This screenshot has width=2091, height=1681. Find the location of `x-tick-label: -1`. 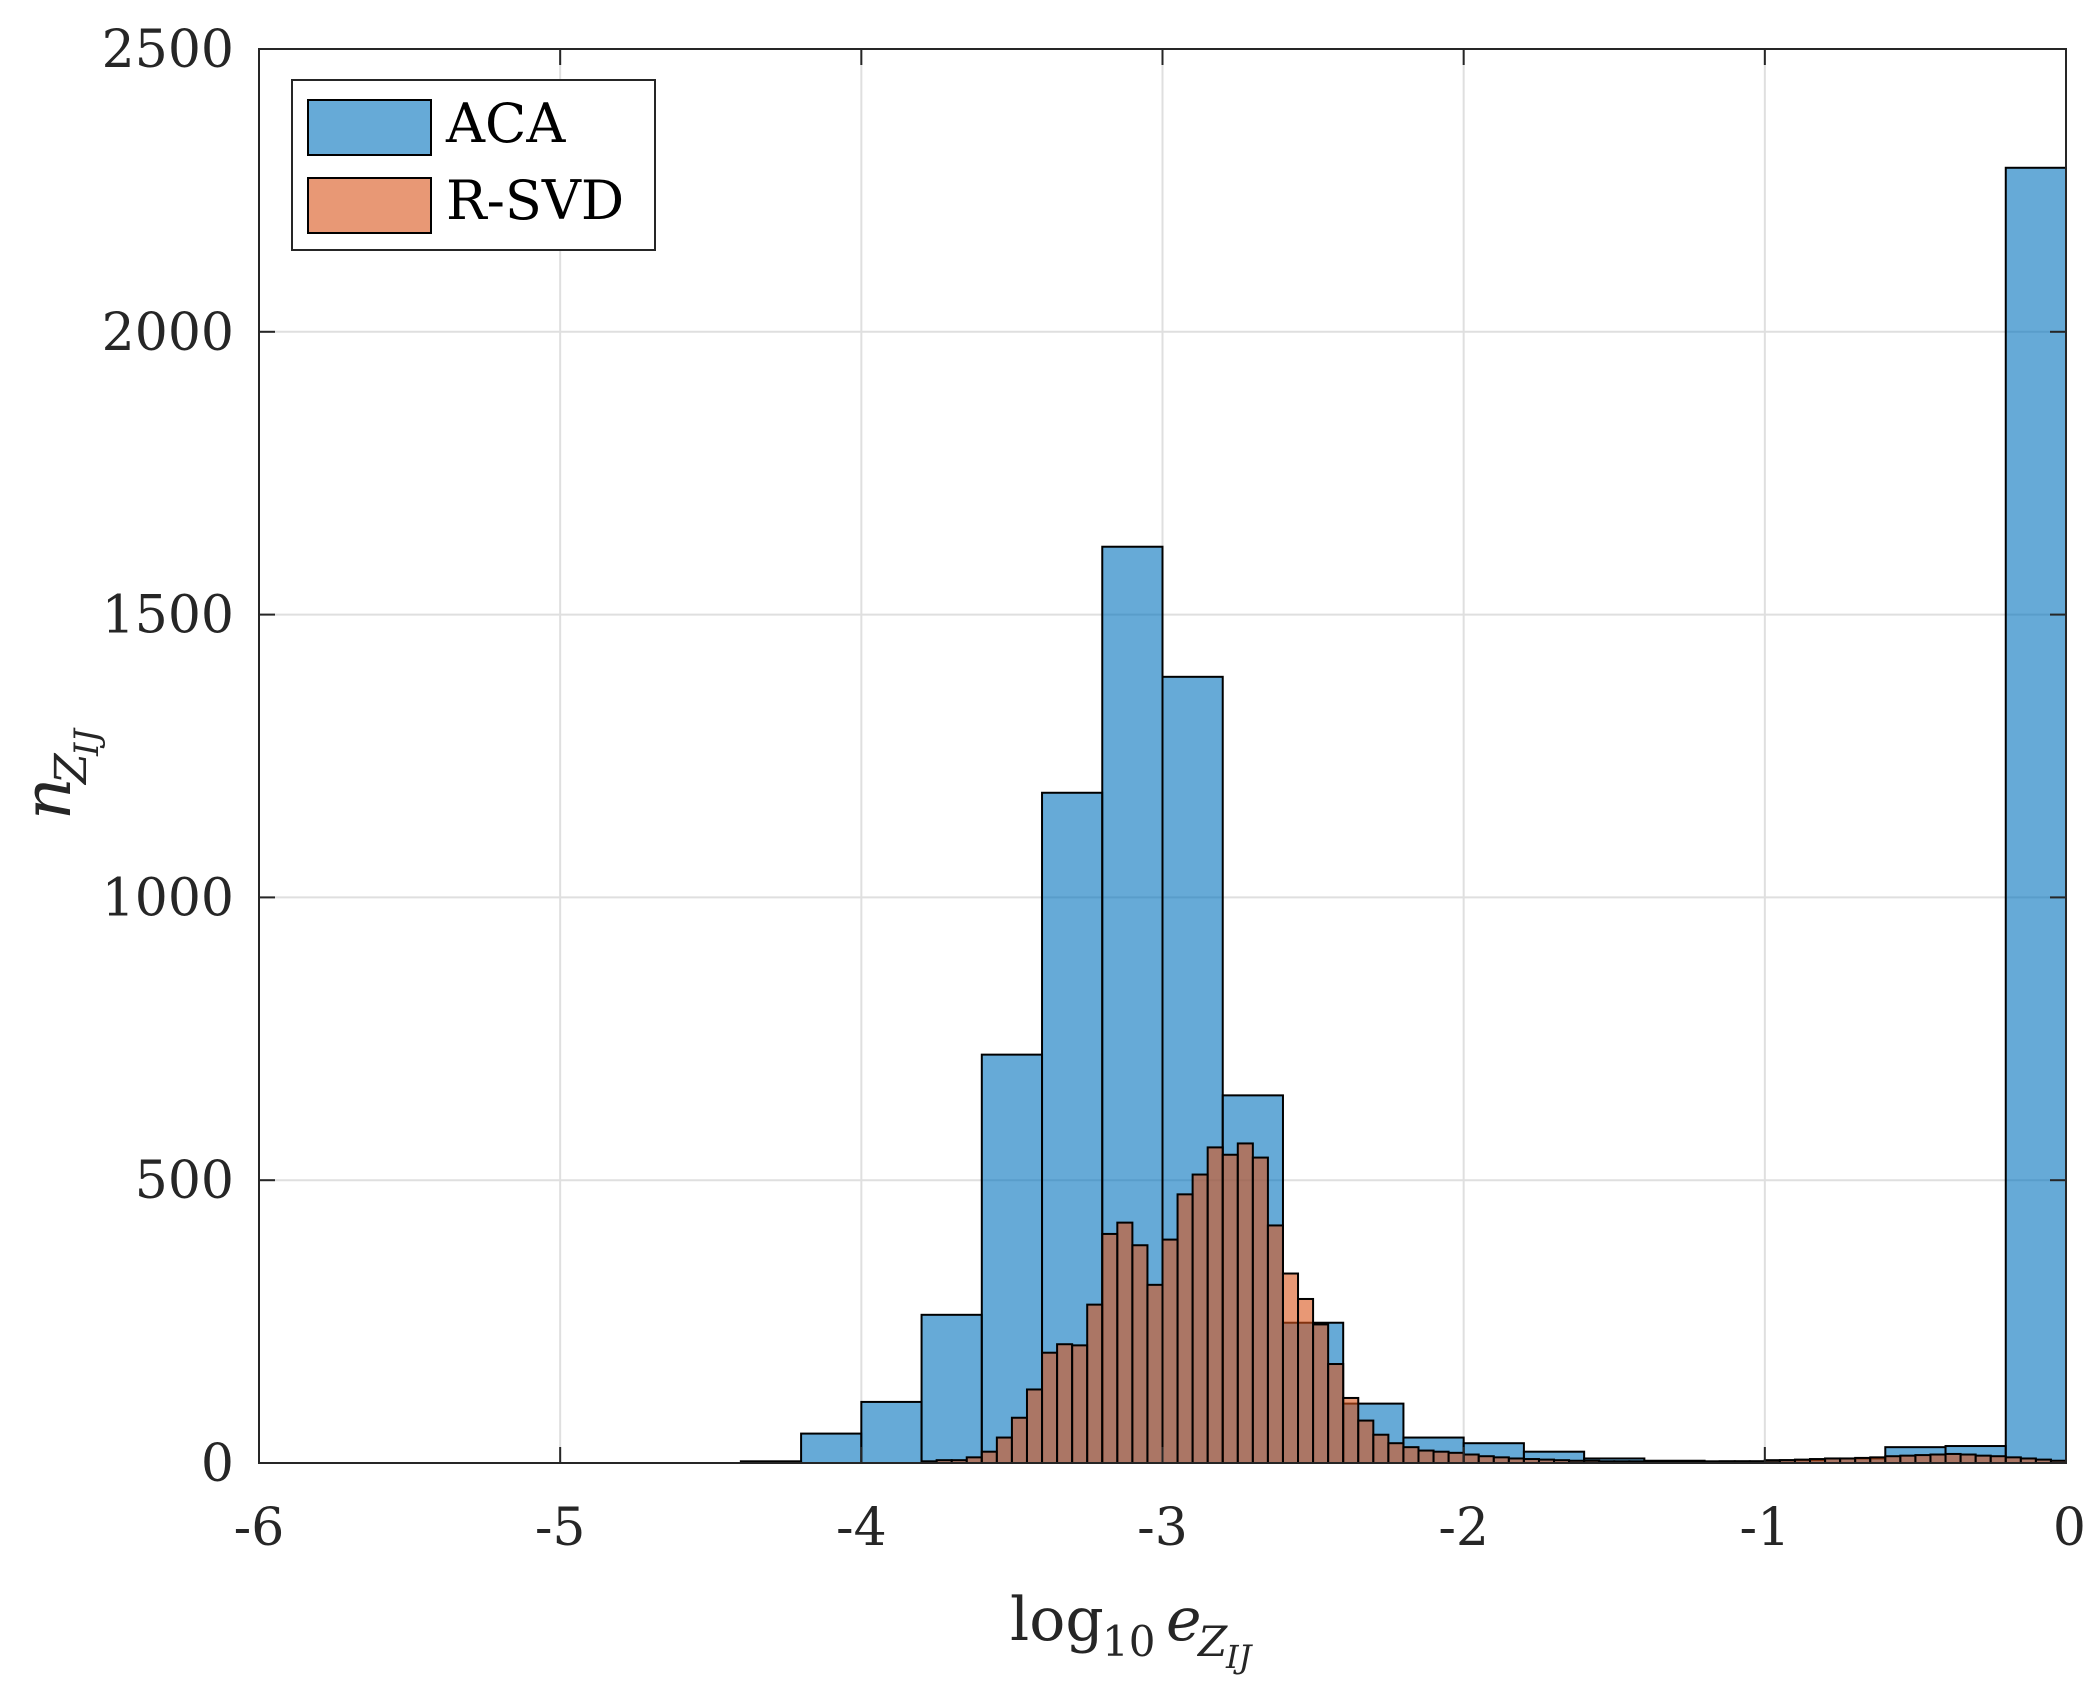

x-tick-label: -1 is located at coordinates (1765, 1528).